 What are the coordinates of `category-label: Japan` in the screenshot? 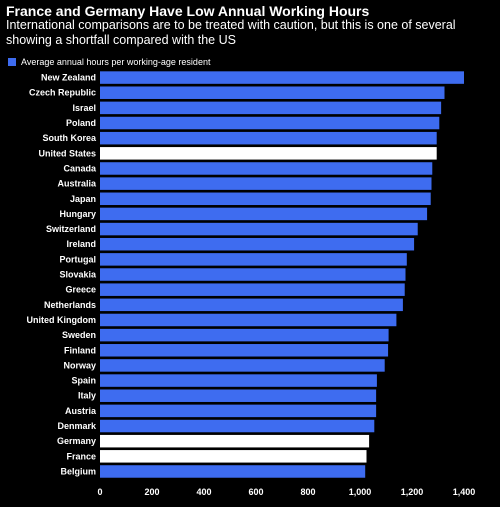 It's located at (83, 199).